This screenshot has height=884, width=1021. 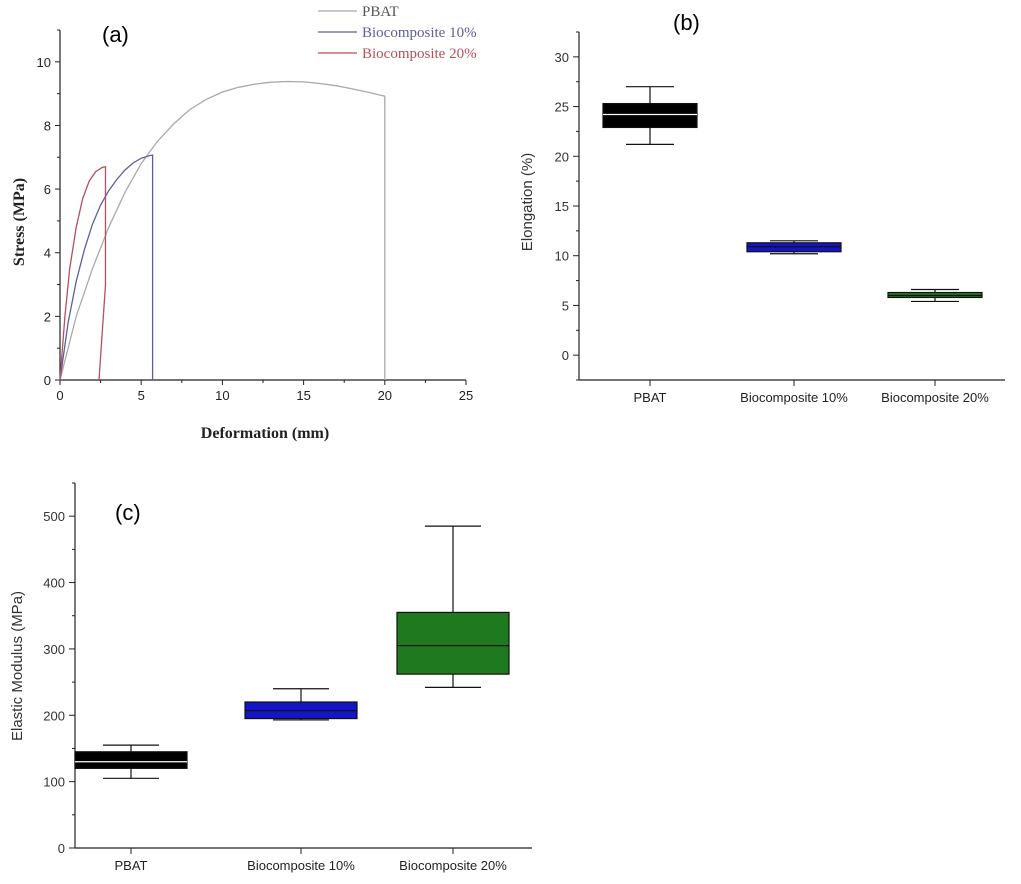 What do you see at coordinates (686, 22) in the screenshot?
I see `panel-b-label: (b)` at bounding box center [686, 22].